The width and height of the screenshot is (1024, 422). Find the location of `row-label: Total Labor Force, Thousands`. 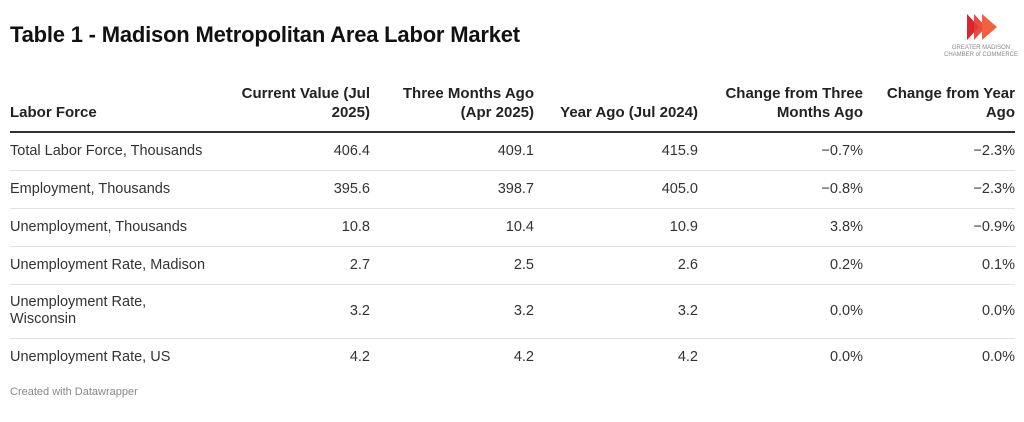

row-label: Total Labor Force, Thousands is located at coordinates (118, 151).